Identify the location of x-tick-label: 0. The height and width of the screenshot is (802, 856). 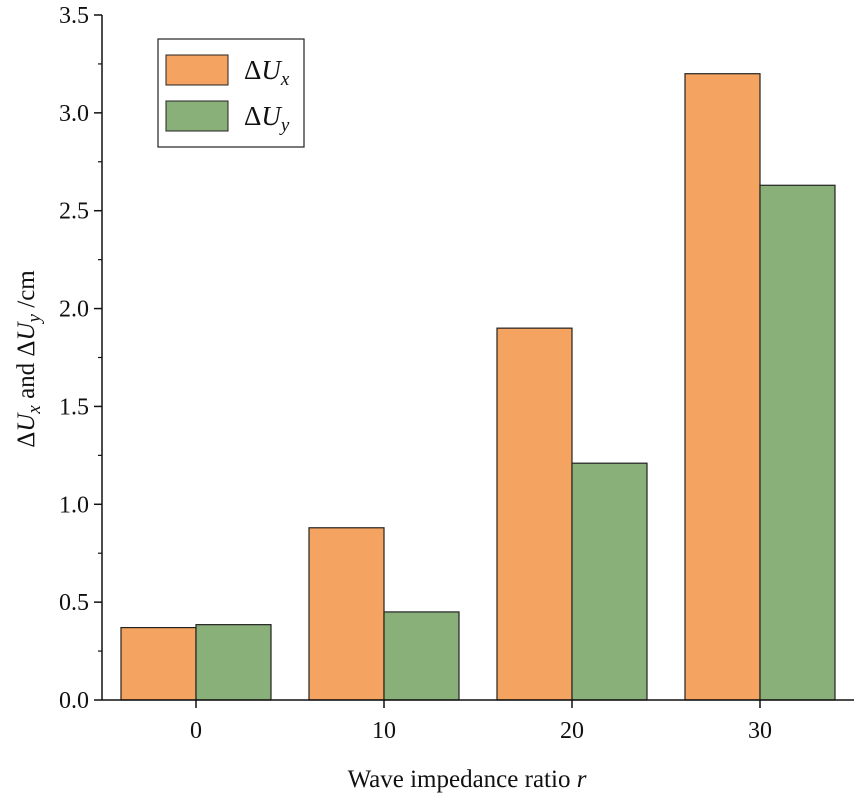
(196, 731).